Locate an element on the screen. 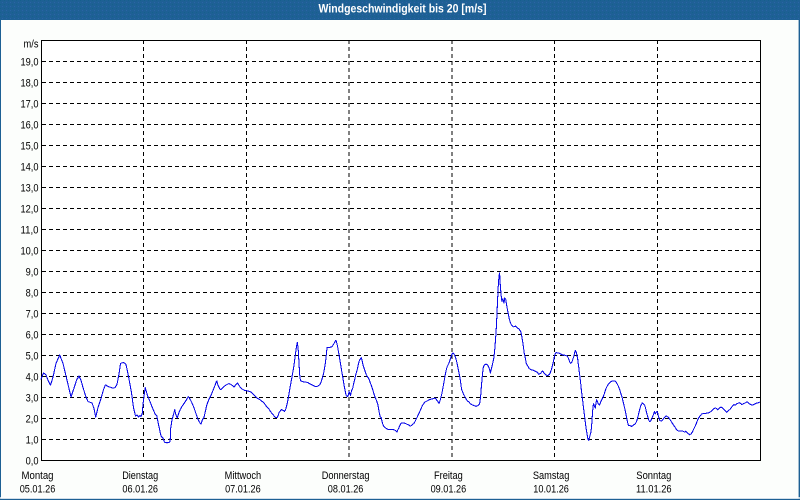 The height and width of the screenshot is (500, 800). svg-text: 5,0 is located at coordinates (32, 356).